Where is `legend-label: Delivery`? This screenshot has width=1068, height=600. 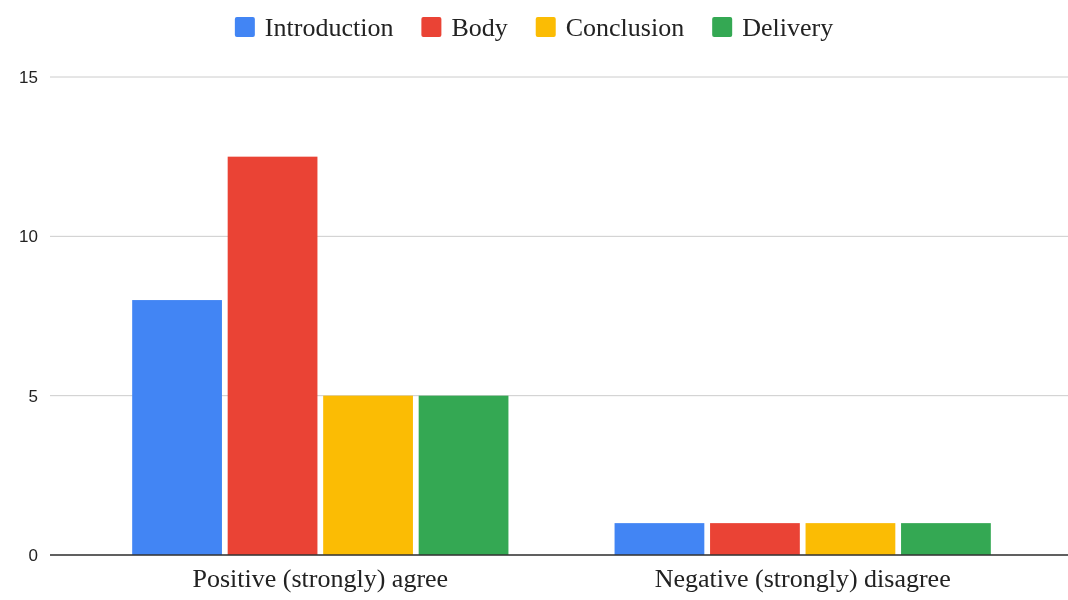
legend-label: Delivery is located at coordinates (788, 27).